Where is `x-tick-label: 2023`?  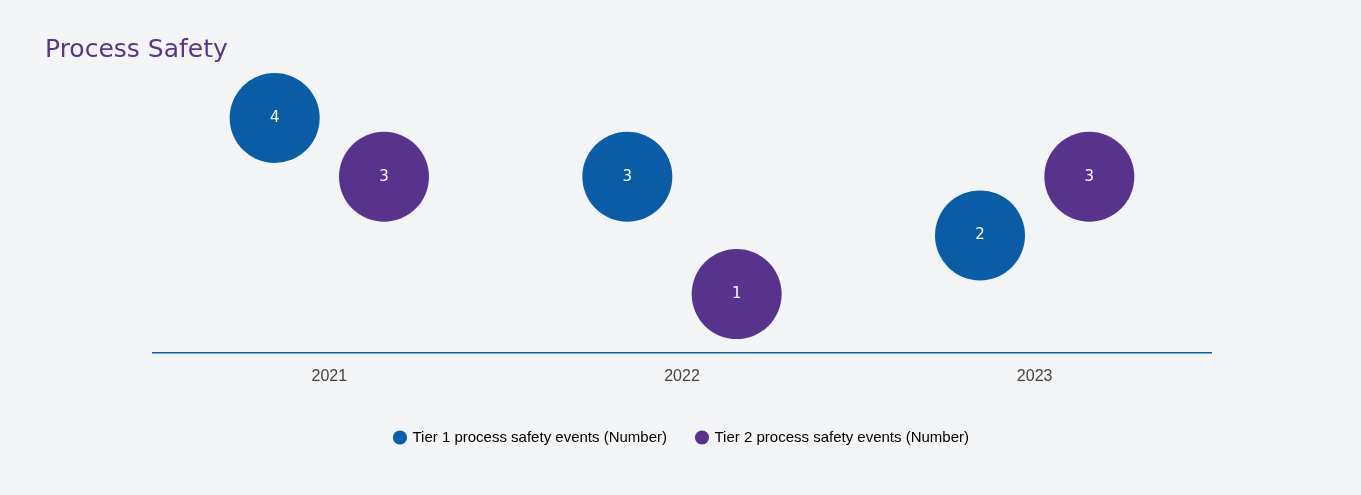 x-tick-label: 2023 is located at coordinates (1034, 375).